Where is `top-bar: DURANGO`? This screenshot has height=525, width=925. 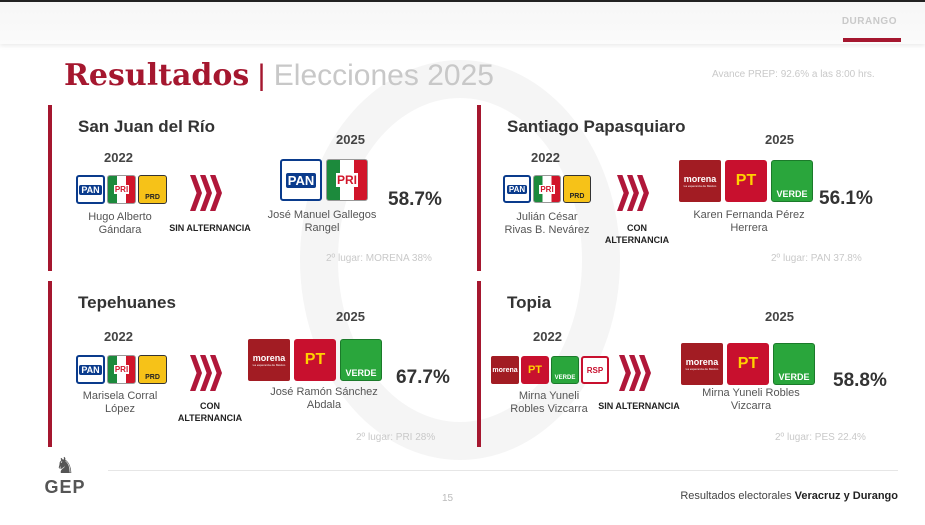
top-bar: DURANGO is located at coordinates (462, 22).